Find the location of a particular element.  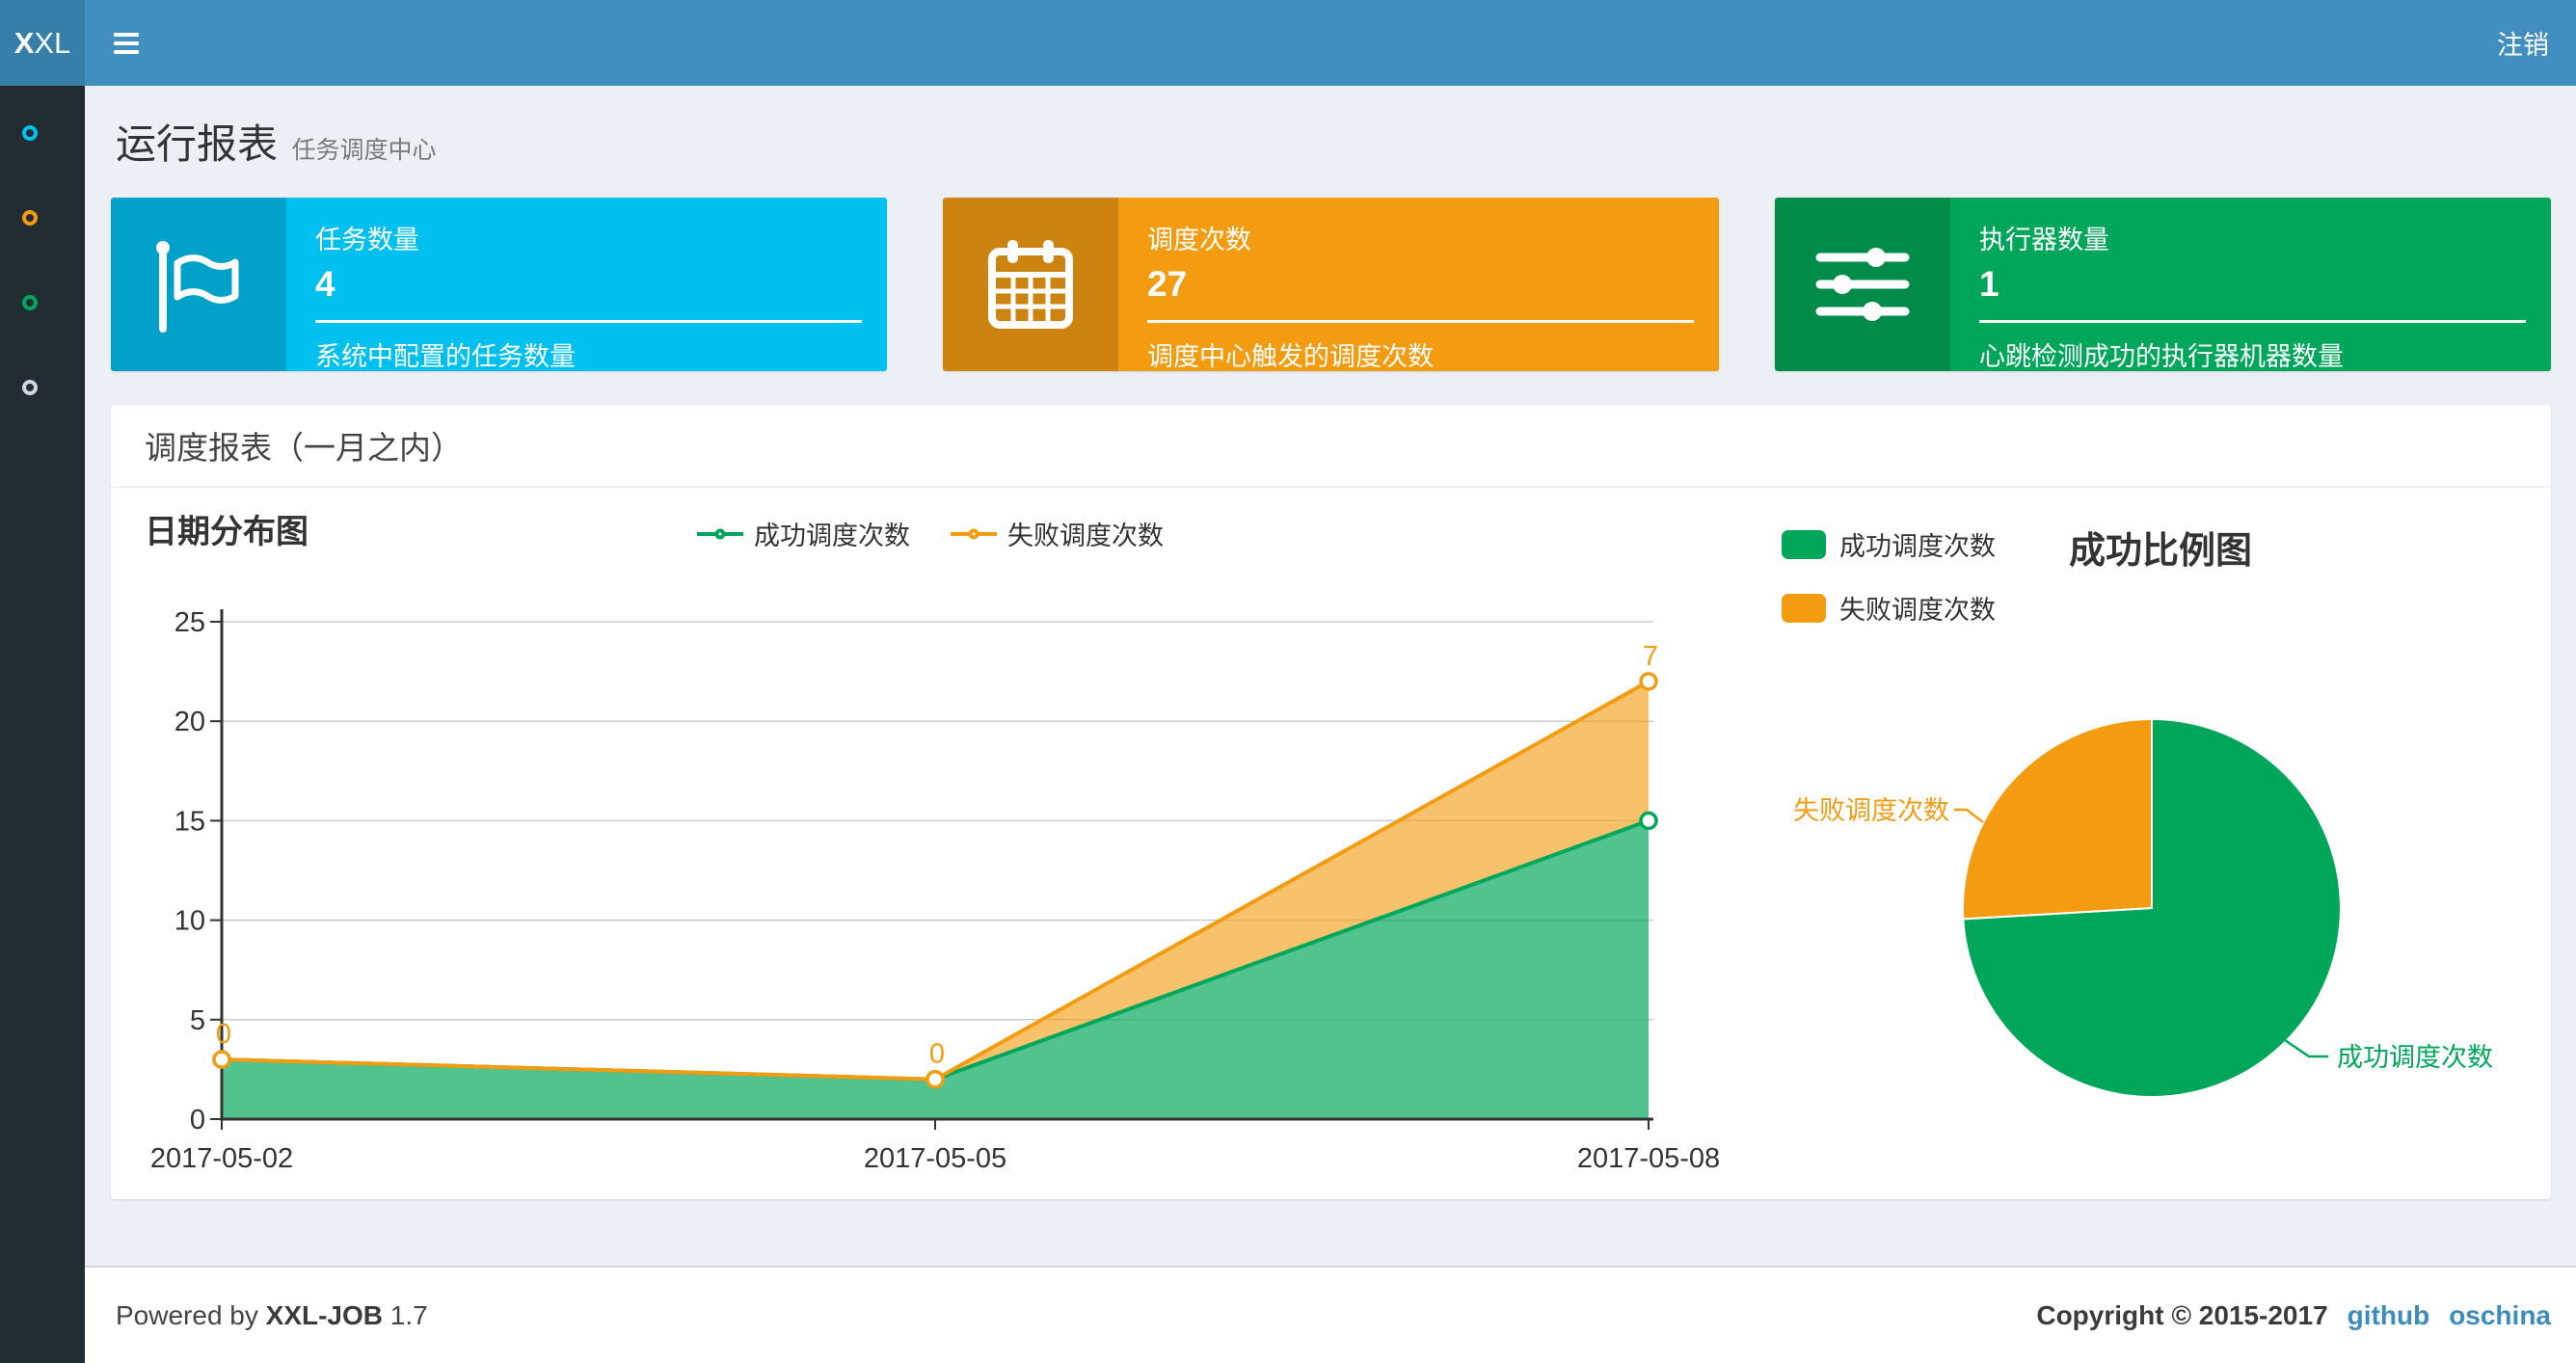

github-link: github is located at coordinates (2389, 1314).